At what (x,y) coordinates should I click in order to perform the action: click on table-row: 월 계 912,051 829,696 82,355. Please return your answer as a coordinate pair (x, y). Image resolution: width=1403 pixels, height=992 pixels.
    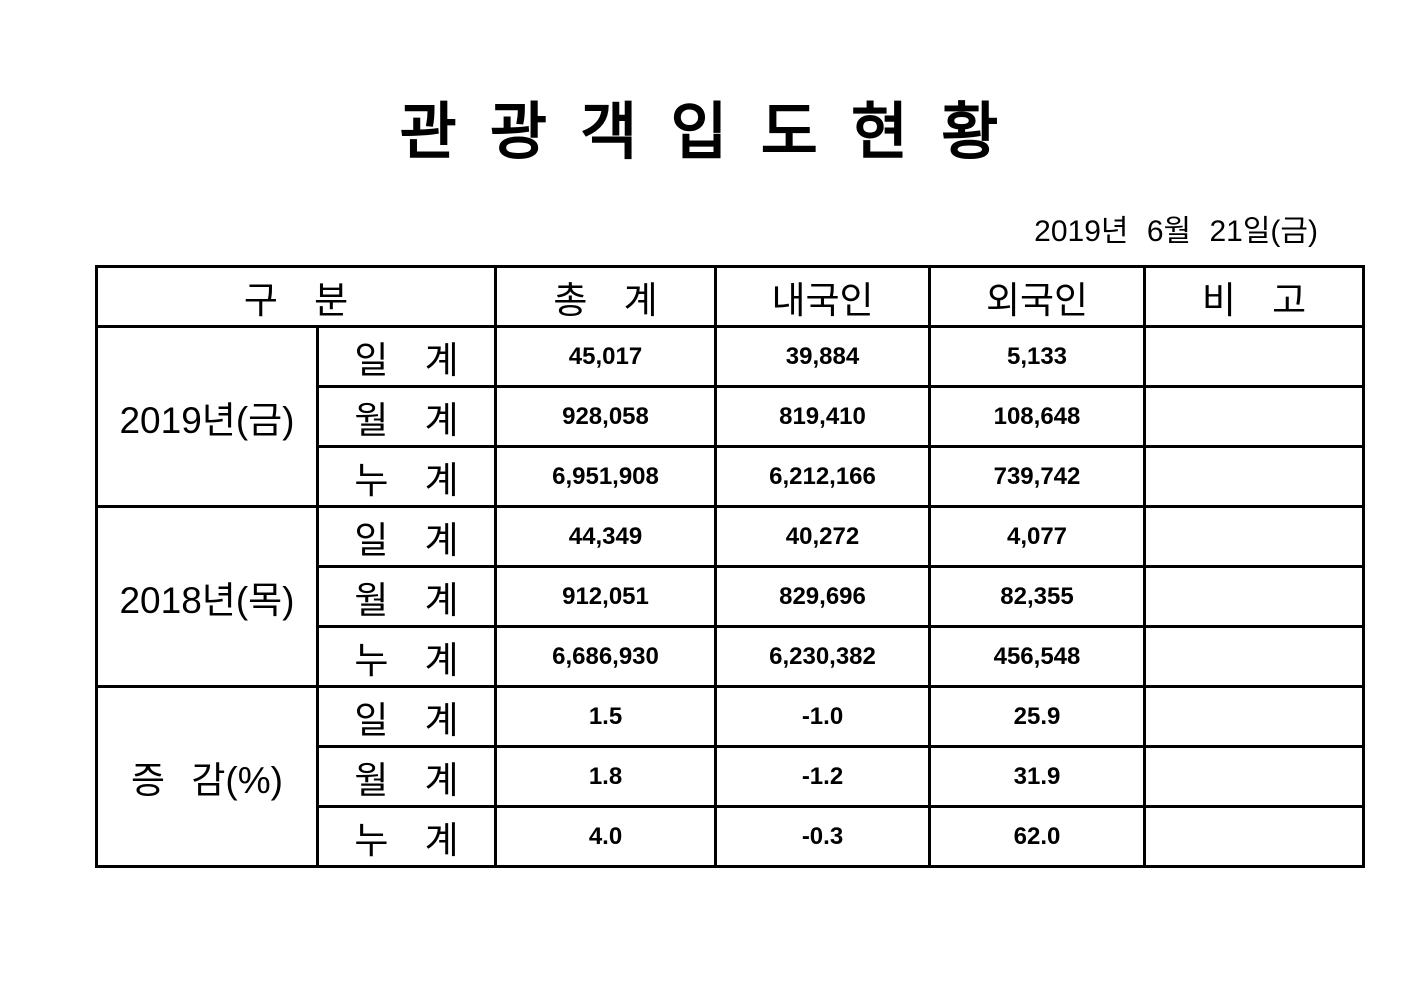
    Looking at the image, I should click on (731, 596).